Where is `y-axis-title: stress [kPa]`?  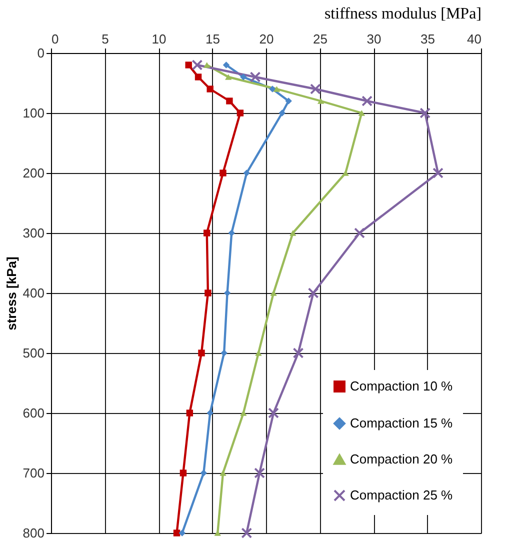 y-axis-title: stress [kPa] is located at coordinates (11, 293).